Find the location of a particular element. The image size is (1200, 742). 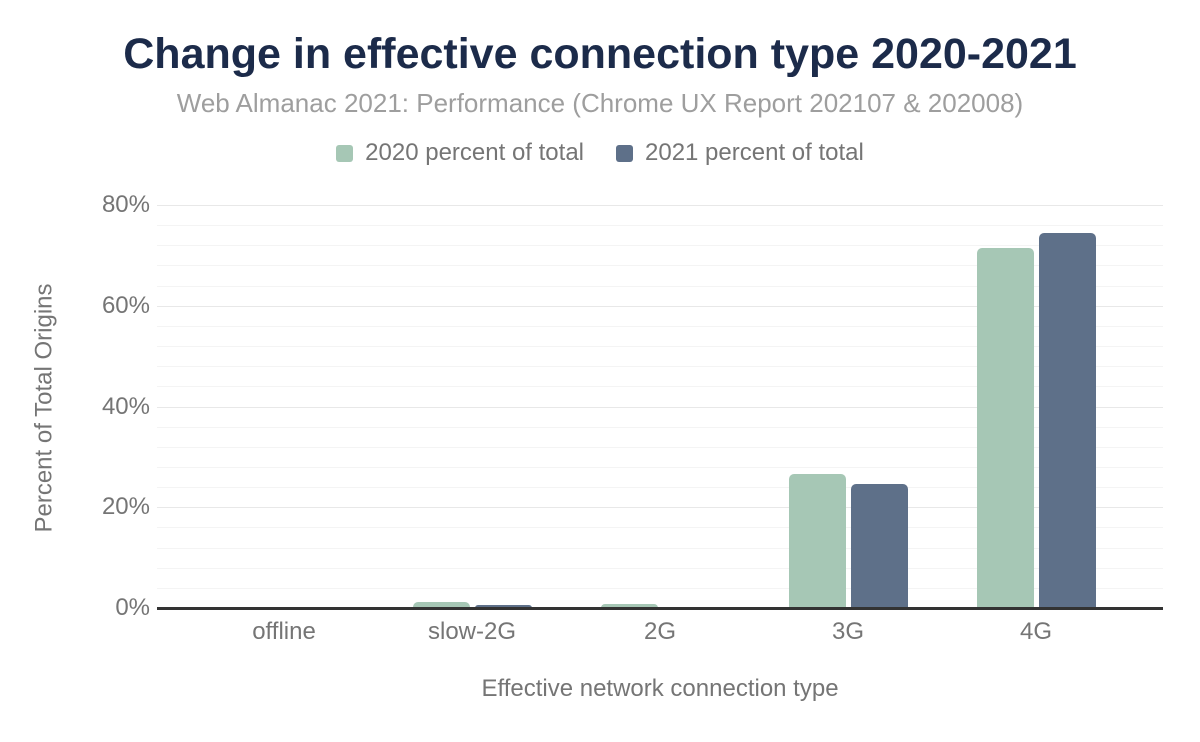

bar-2020-3G is located at coordinates (817, 540).